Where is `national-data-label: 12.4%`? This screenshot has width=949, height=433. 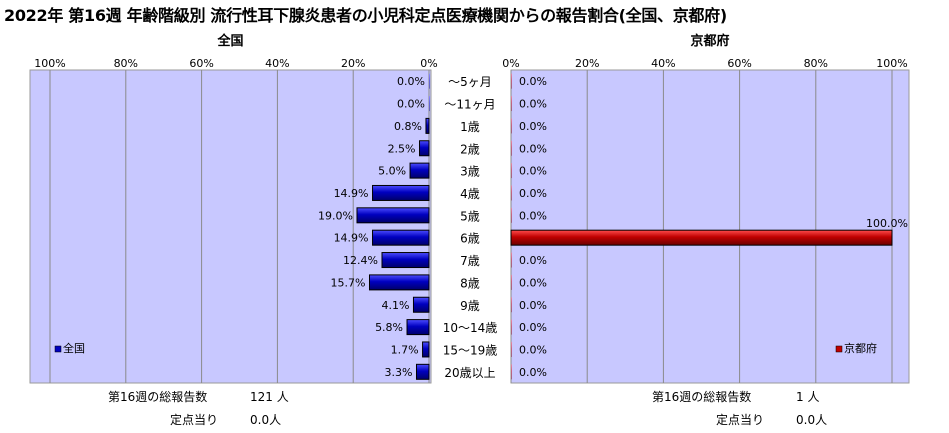
national-data-label: 12.4% is located at coordinates (360, 260).